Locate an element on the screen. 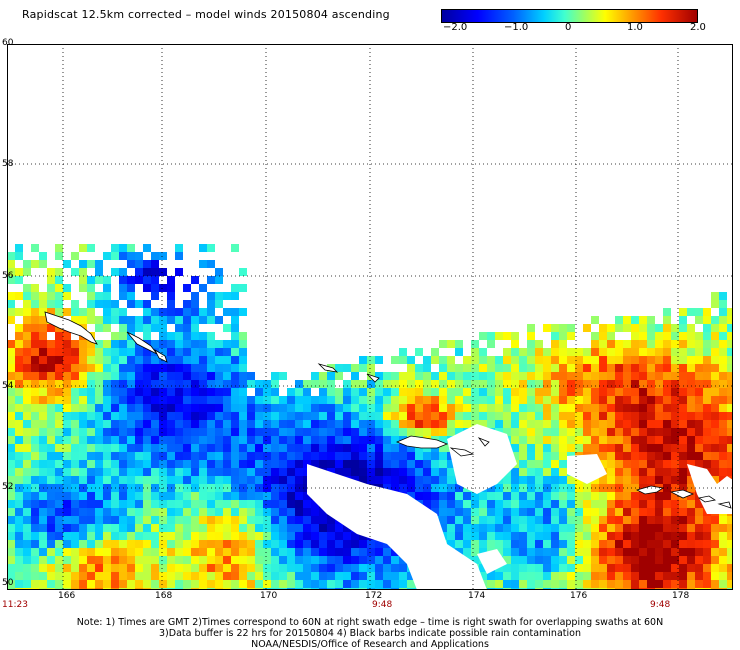 Image resolution: width=740 pixels, height=650 pixels. lat-label: 56 is located at coordinates (8, 276).